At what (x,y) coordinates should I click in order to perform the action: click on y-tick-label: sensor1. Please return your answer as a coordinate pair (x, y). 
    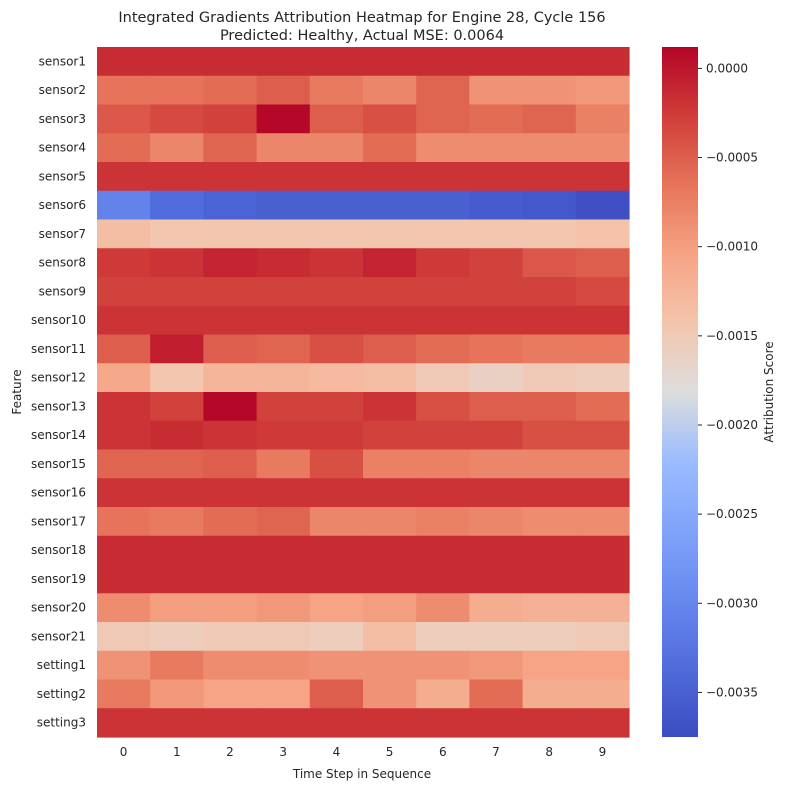
    Looking at the image, I should click on (62, 61).